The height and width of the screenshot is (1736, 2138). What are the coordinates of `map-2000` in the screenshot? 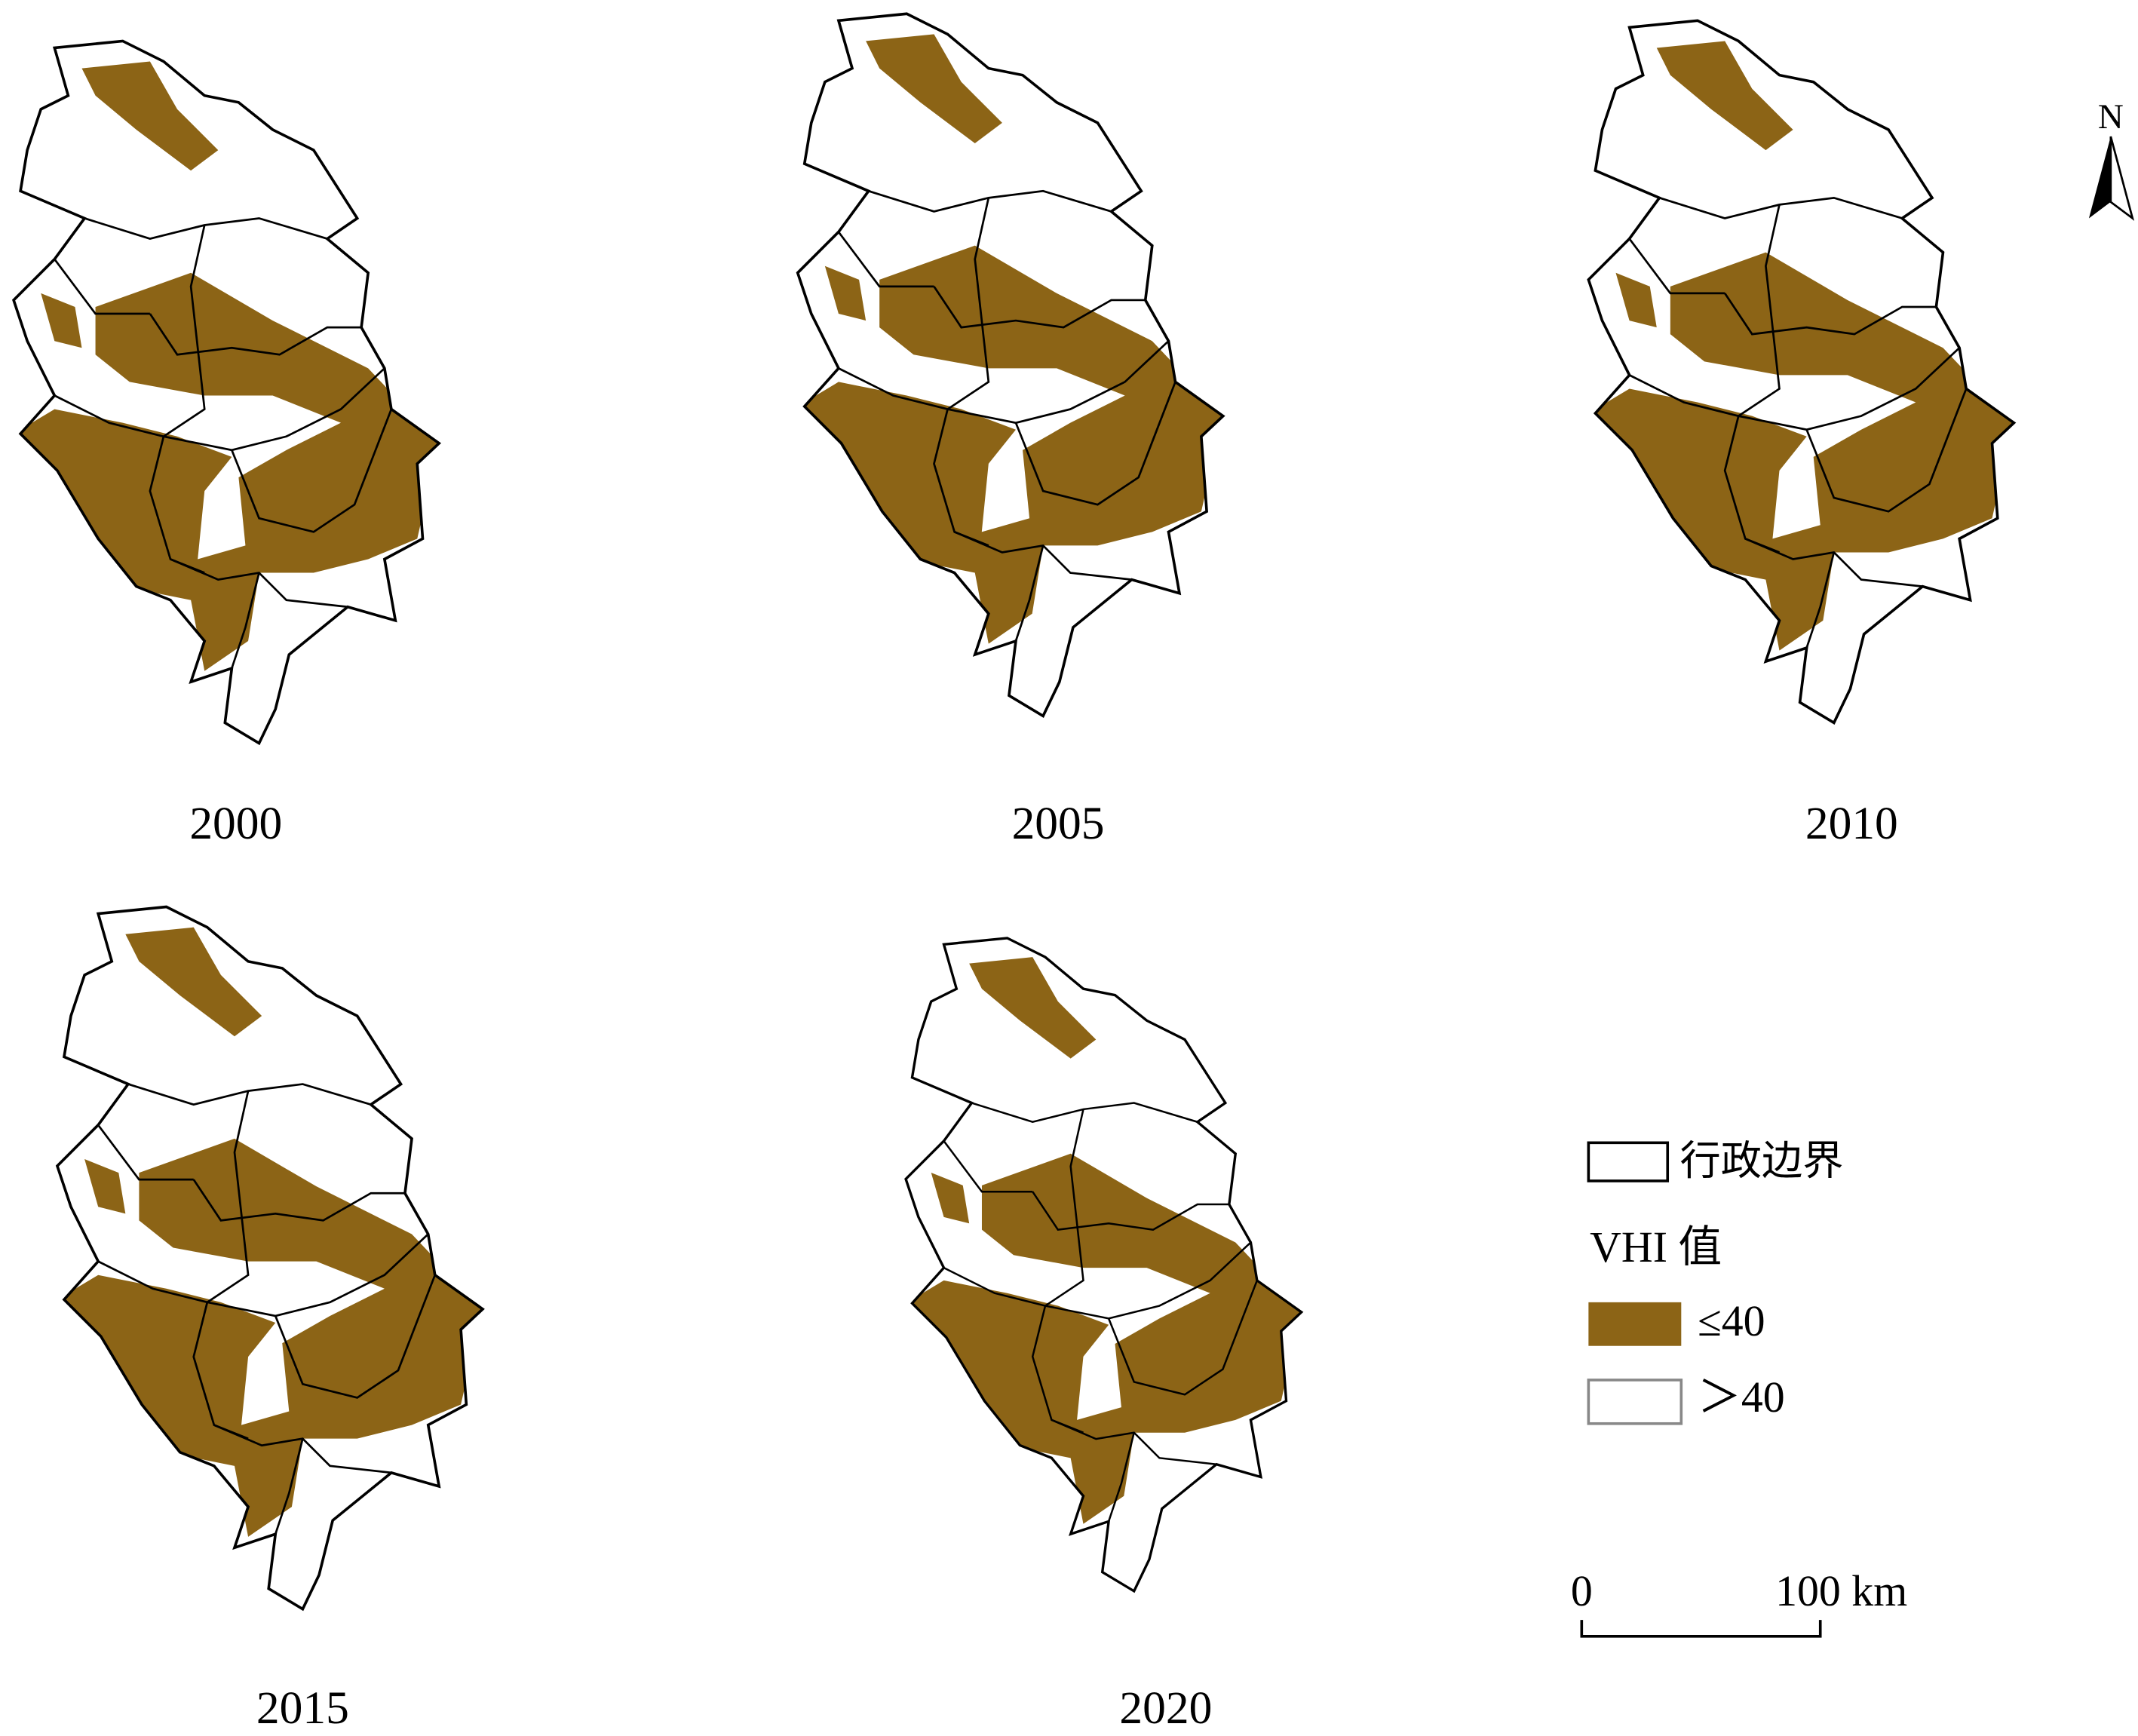 It's located at (227, 392).